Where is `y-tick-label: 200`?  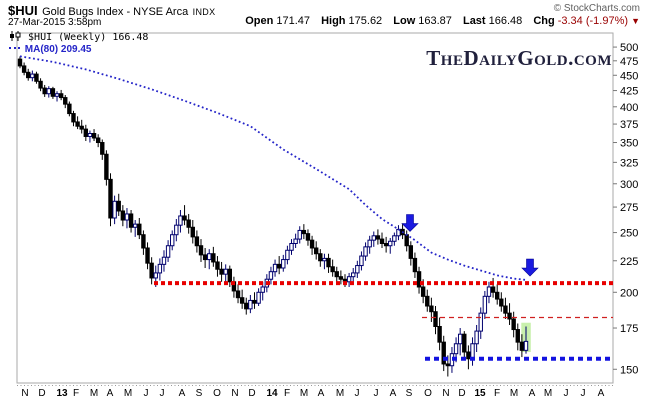 y-tick-label: 200 is located at coordinates (629, 293).